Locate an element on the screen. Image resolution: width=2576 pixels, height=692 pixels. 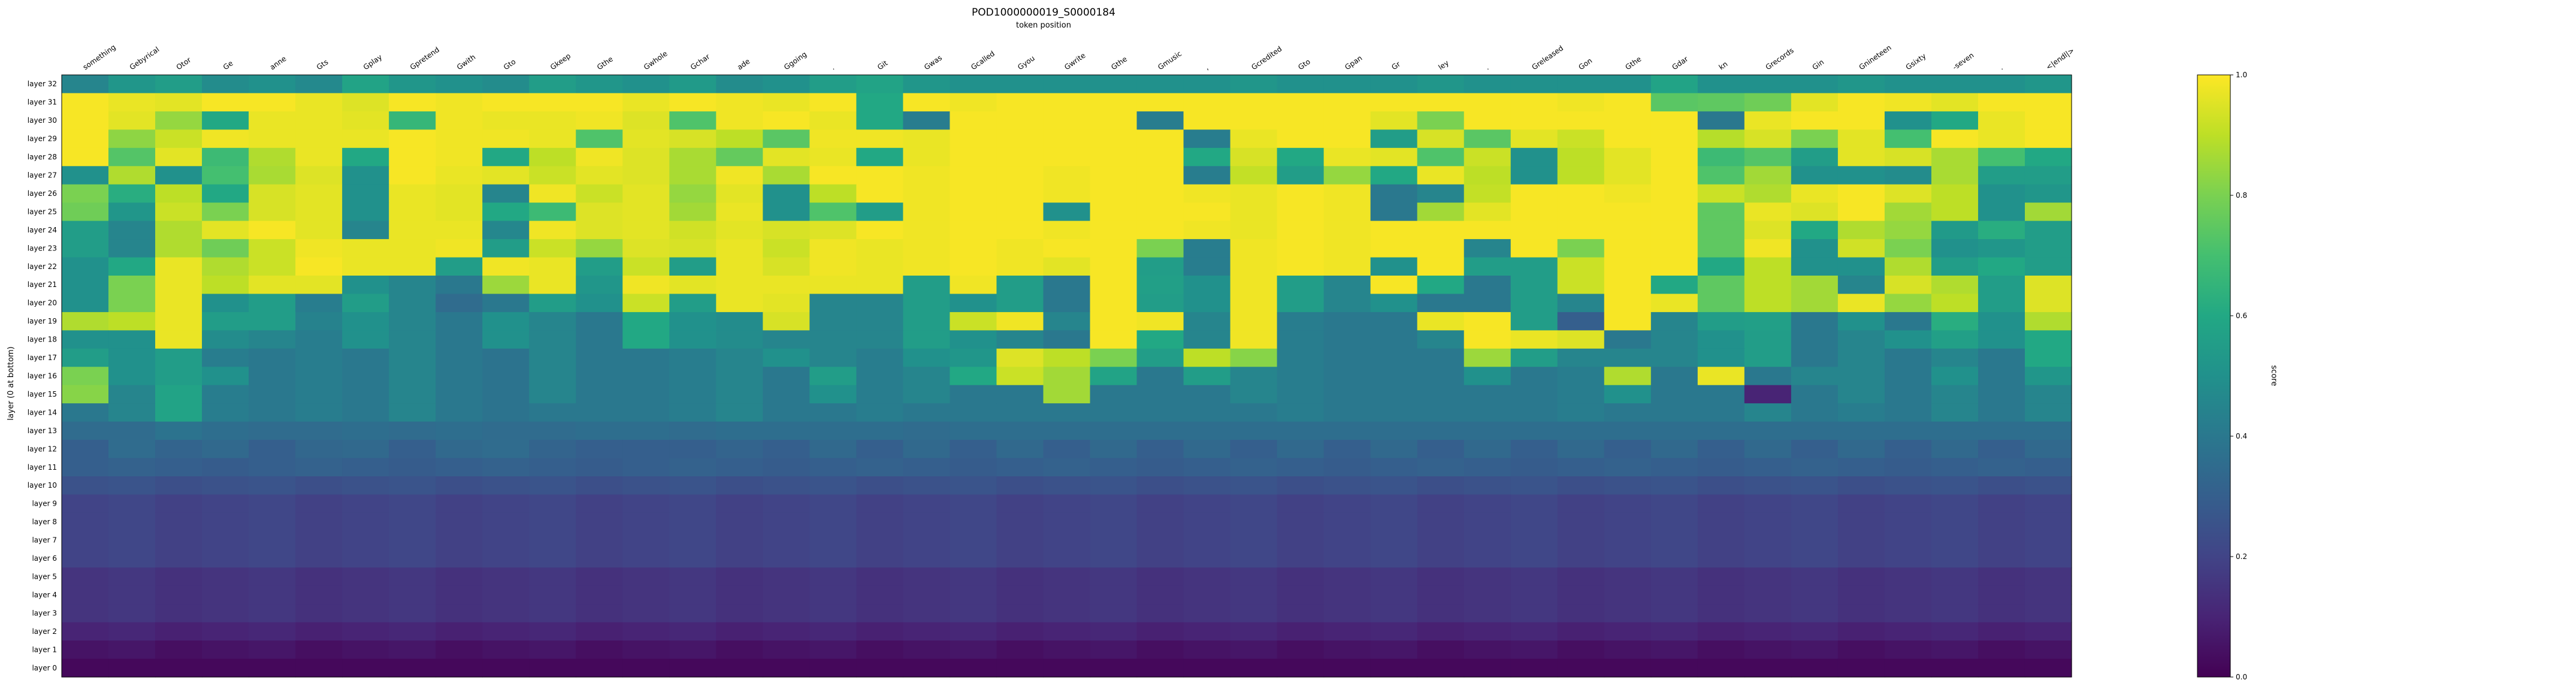
y-tick-label: layer 0 is located at coordinates (44, 668).